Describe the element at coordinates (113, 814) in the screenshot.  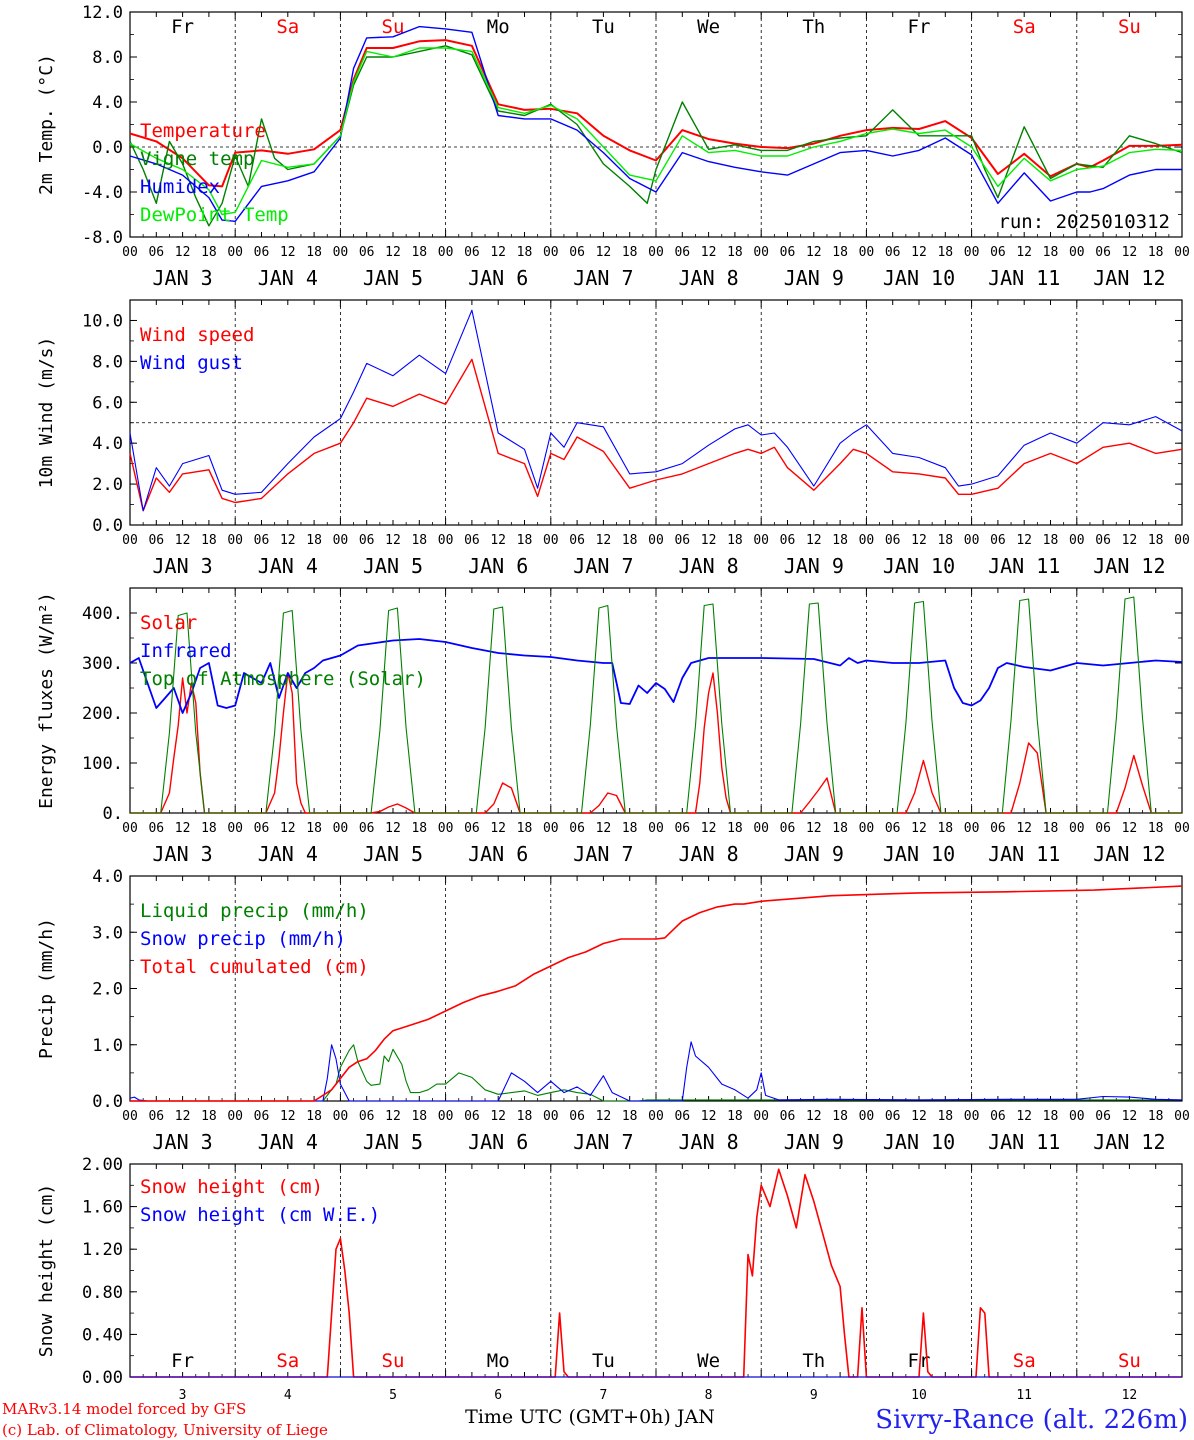
I see `y-tick-label: 0.` at that location.